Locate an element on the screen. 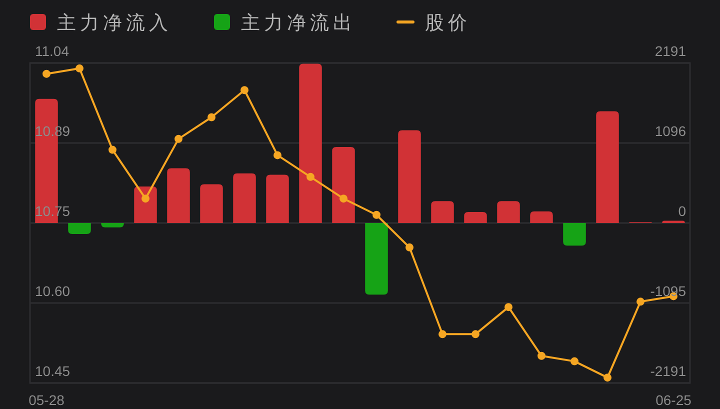  y2-tick-label: -1095 is located at coordinates (668, 290).